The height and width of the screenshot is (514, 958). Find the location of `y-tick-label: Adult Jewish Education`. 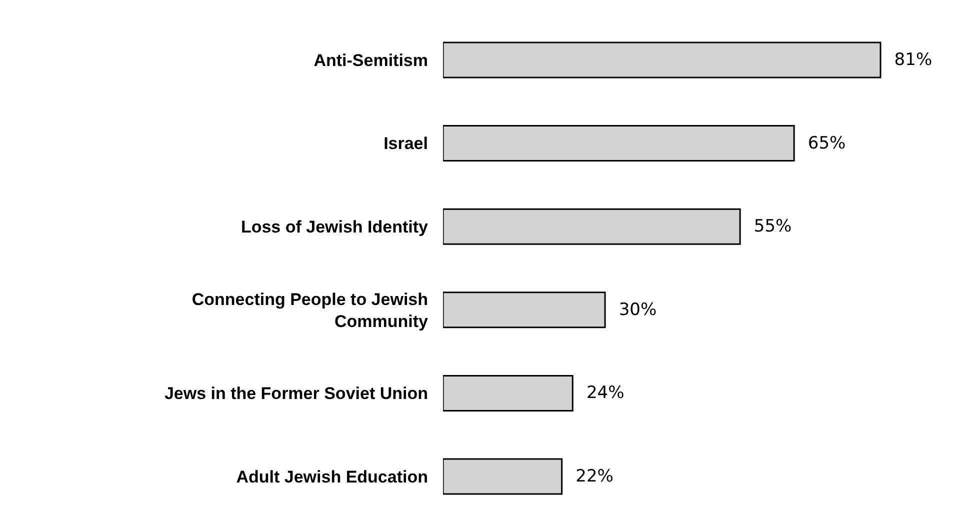

y-tick-label: Adult Jewish Education is located at coordinates (332, 476).